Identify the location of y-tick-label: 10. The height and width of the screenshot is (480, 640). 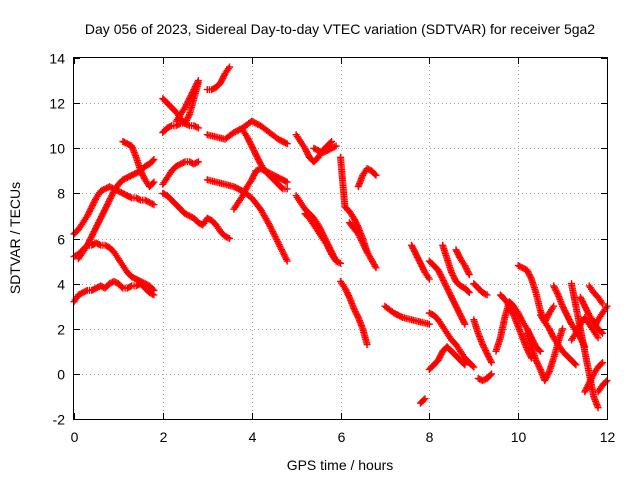
(57, 149).